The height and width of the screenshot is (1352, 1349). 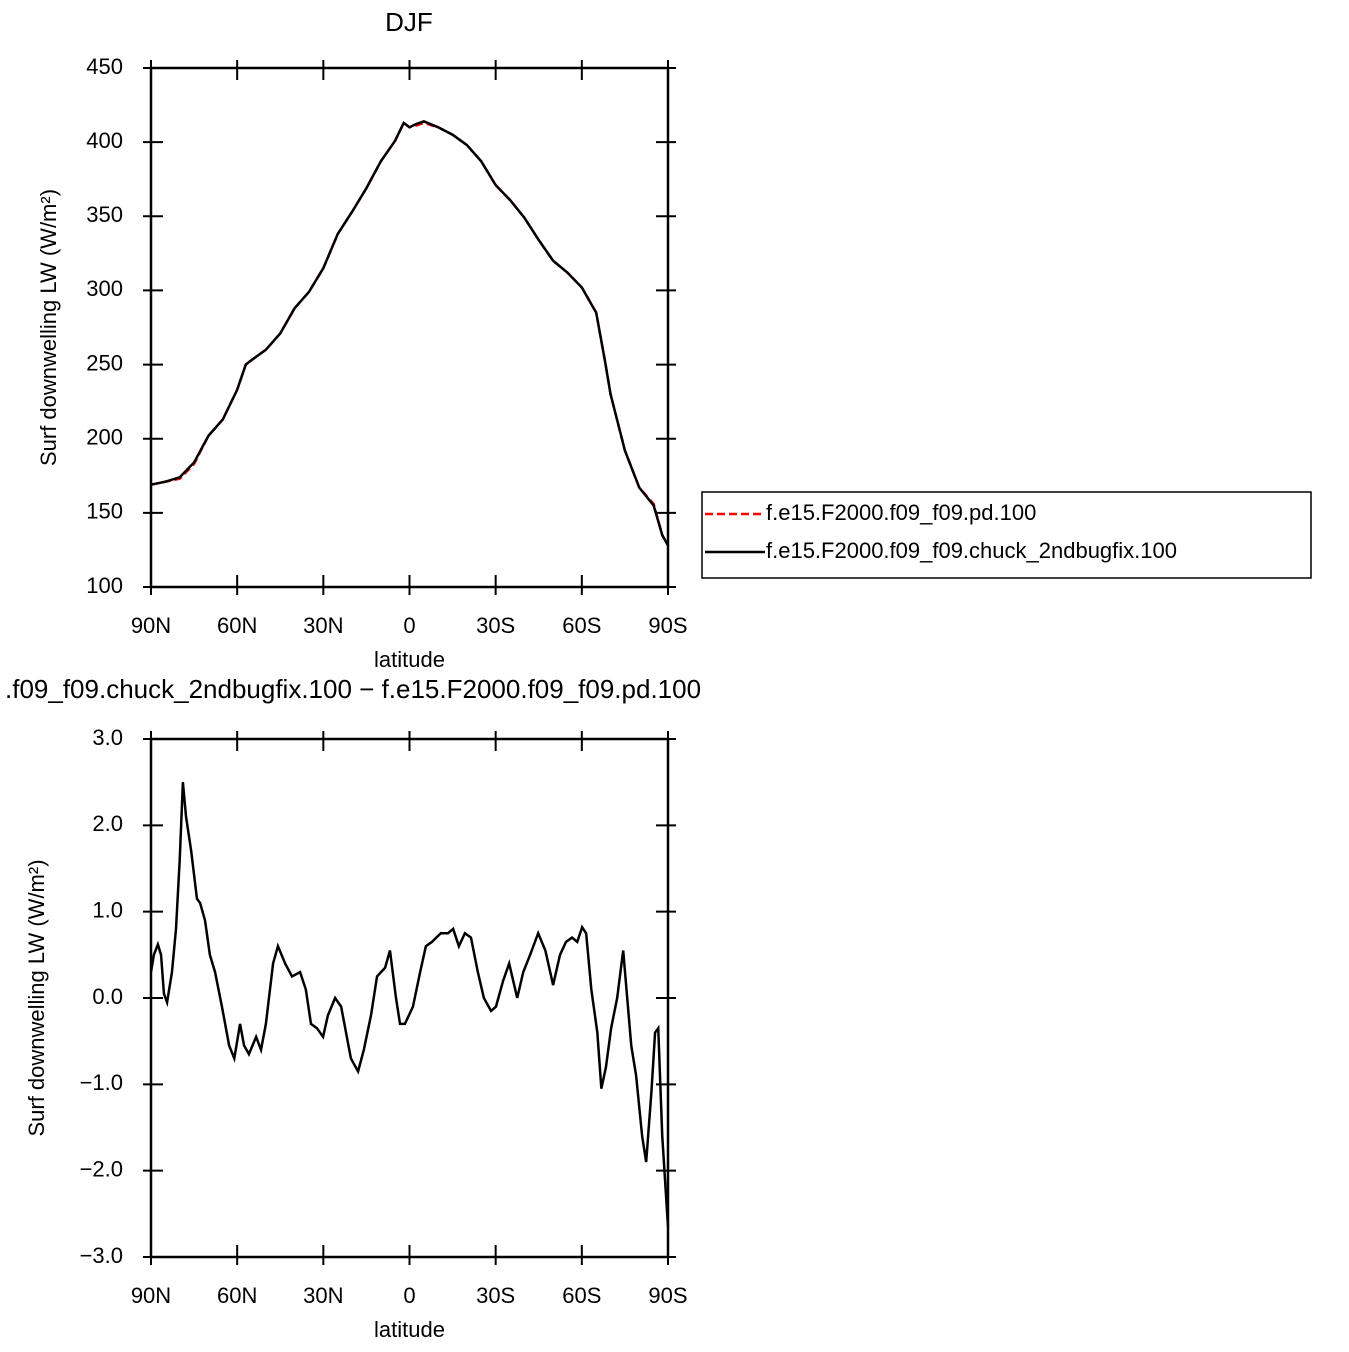 I want to click on y-tick-label: 250, so click(x=104, y=362).